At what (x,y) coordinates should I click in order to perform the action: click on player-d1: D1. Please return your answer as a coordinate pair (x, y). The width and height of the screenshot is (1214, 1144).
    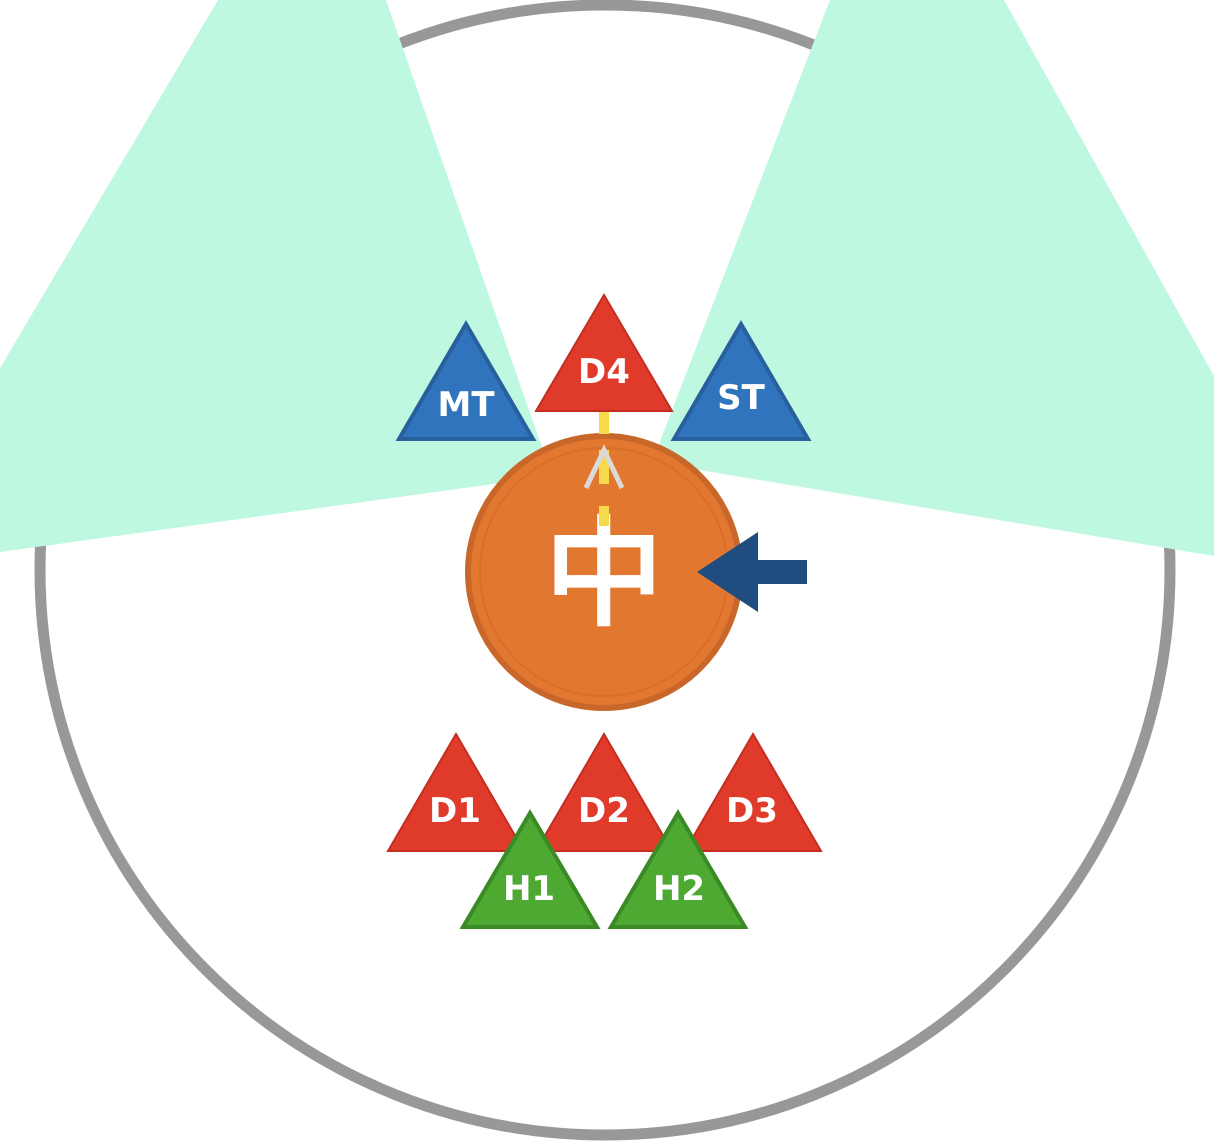
    Looking at the image, I should click on (456, 792).